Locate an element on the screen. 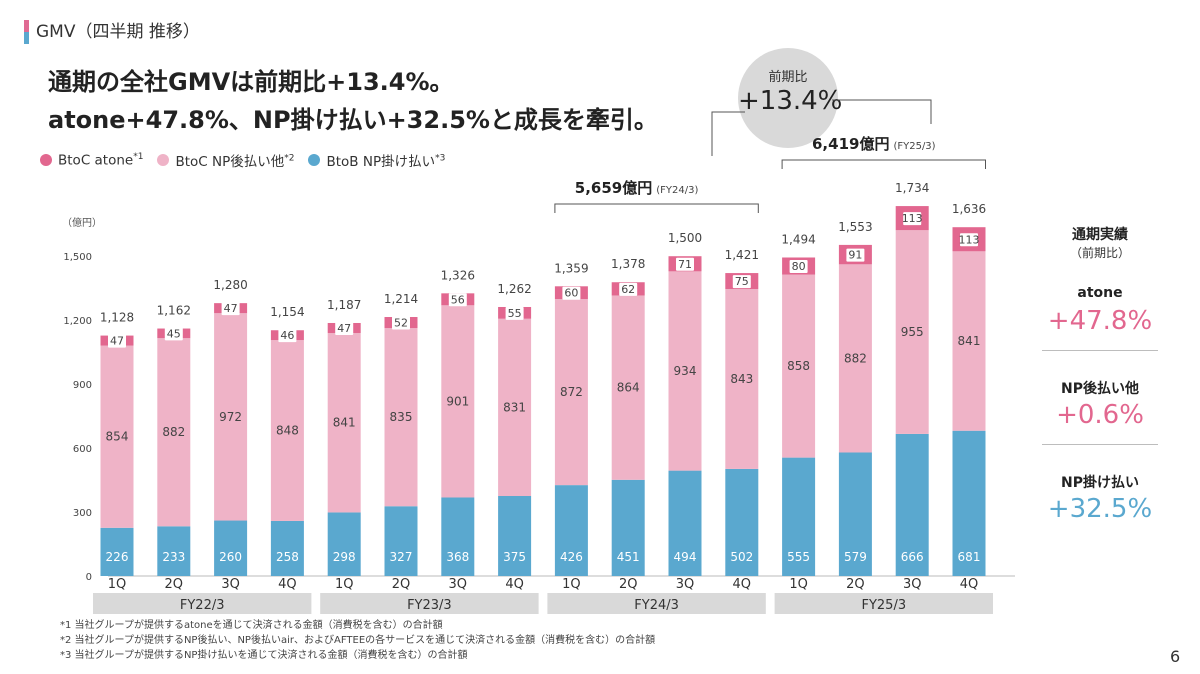 This screenshot has height=674, width=1200. fy25-total-label: 6,419億円 (FY25/3) is located at coordinates (874, 144).